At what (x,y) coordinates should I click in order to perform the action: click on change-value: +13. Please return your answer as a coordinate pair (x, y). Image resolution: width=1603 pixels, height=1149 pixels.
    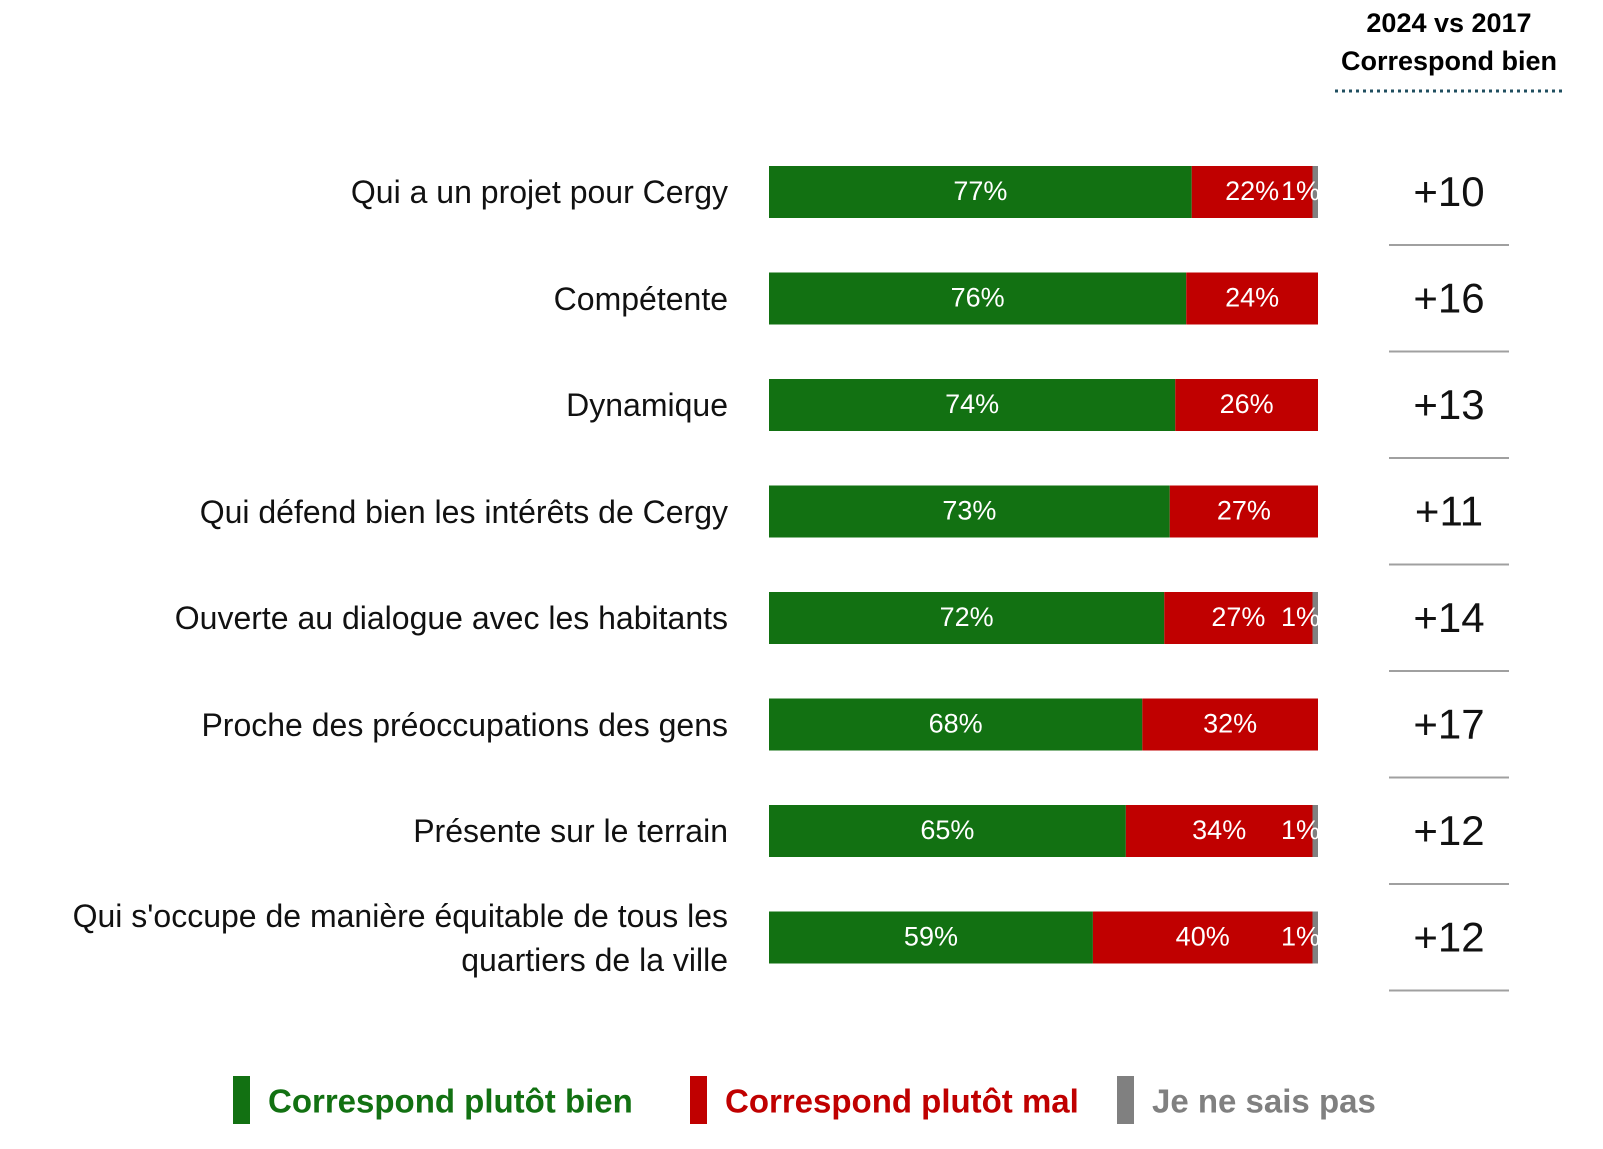
    Looking at the image, I should click on (1448, 404).